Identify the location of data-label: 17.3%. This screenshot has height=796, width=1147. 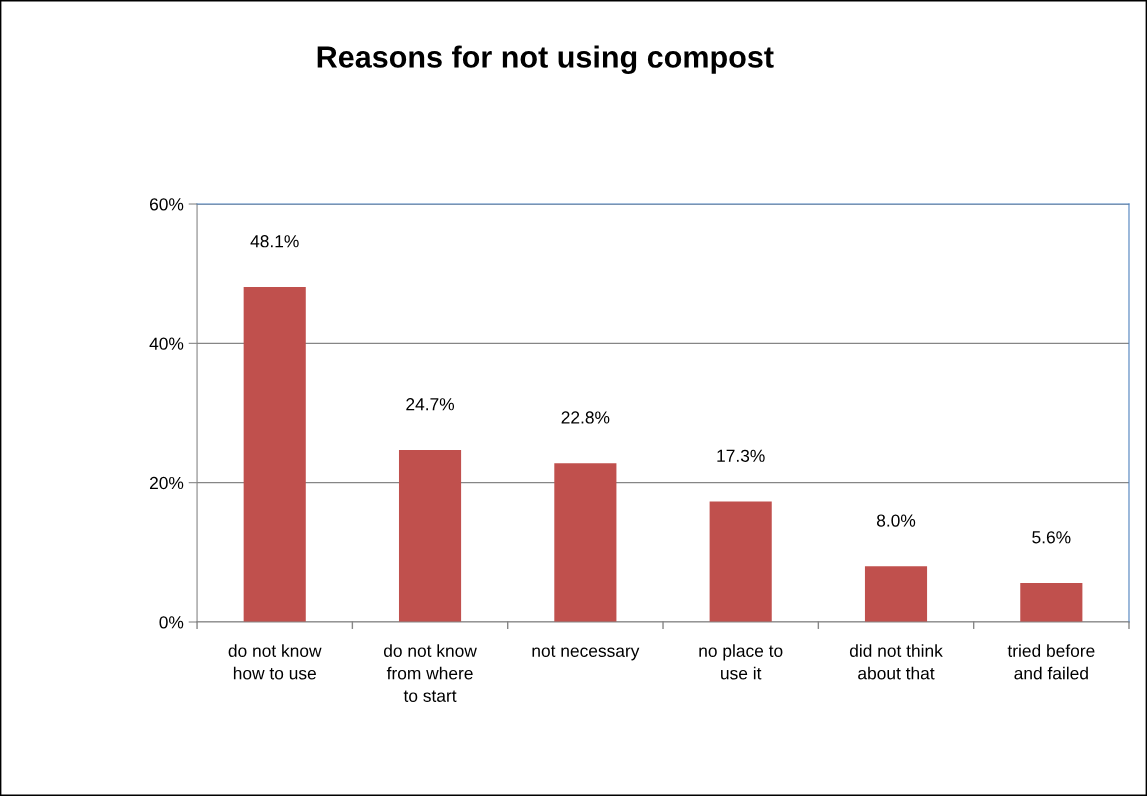
(741, 455).